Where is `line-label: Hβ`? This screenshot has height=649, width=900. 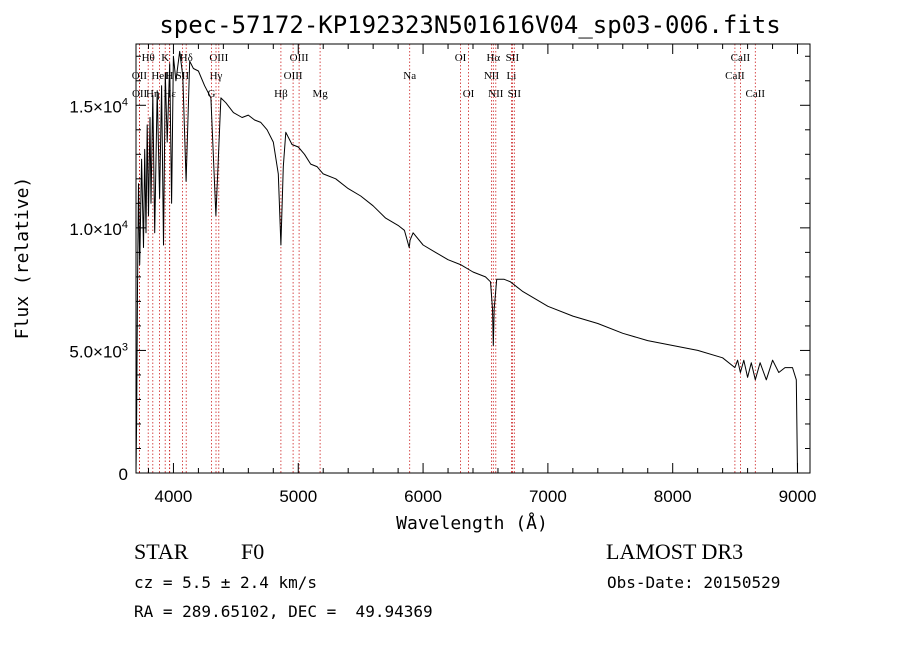 line-label: Hβ is located at coordinates (281, 94).